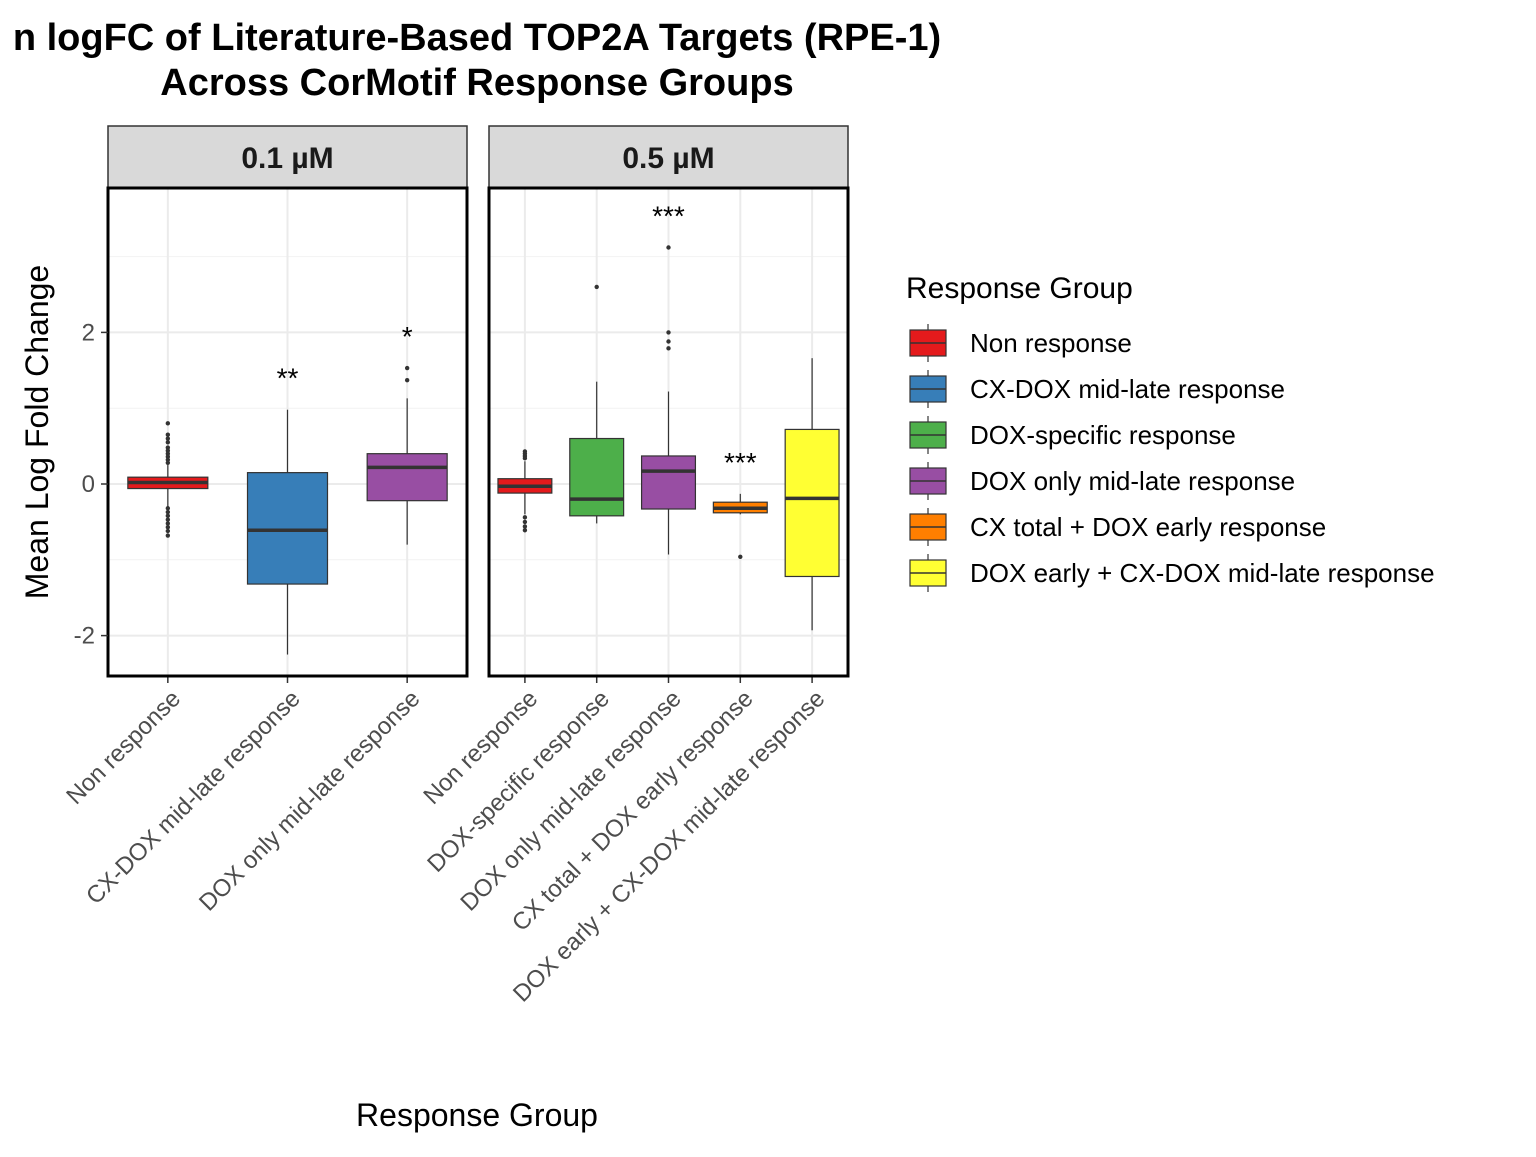  What do you see at coordinates (288, 378) in the screenshot?
I see `significance-label: **` at bounding box center [288, 378].